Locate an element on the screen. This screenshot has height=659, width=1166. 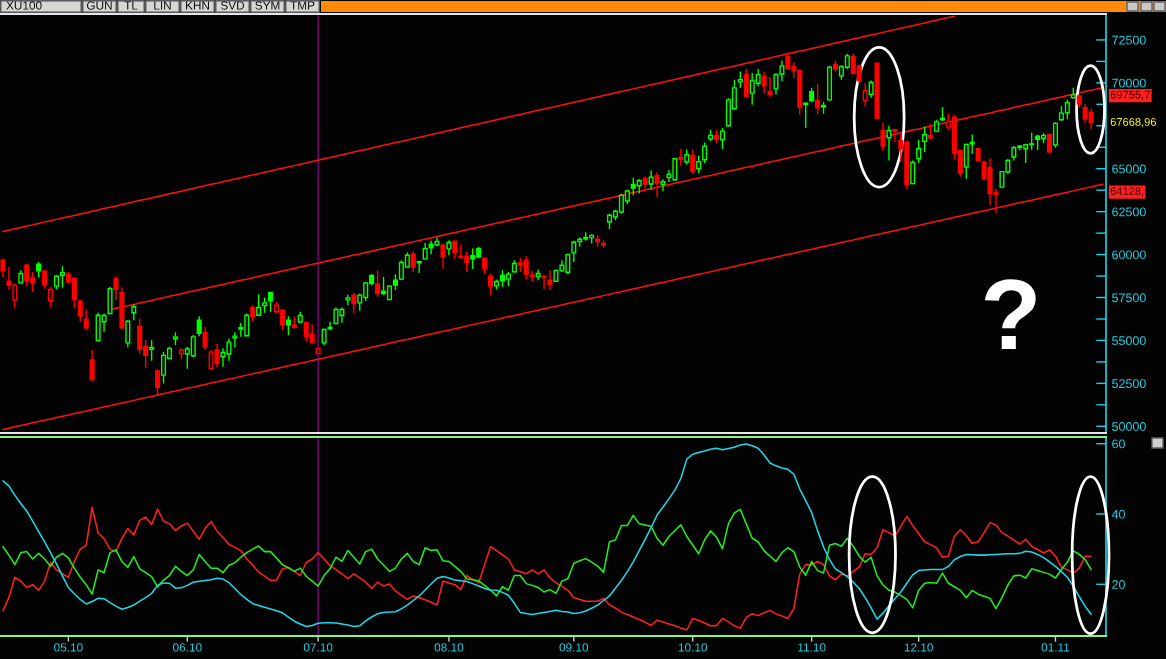
x-tick-label: 10.10 is located at coordinates (693, 647).